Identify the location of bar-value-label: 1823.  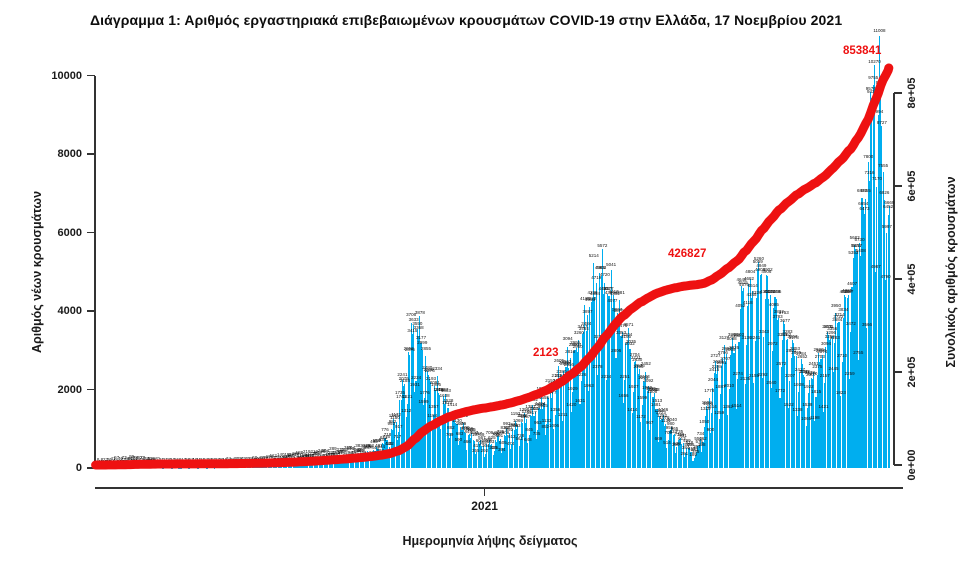
(840, 393).